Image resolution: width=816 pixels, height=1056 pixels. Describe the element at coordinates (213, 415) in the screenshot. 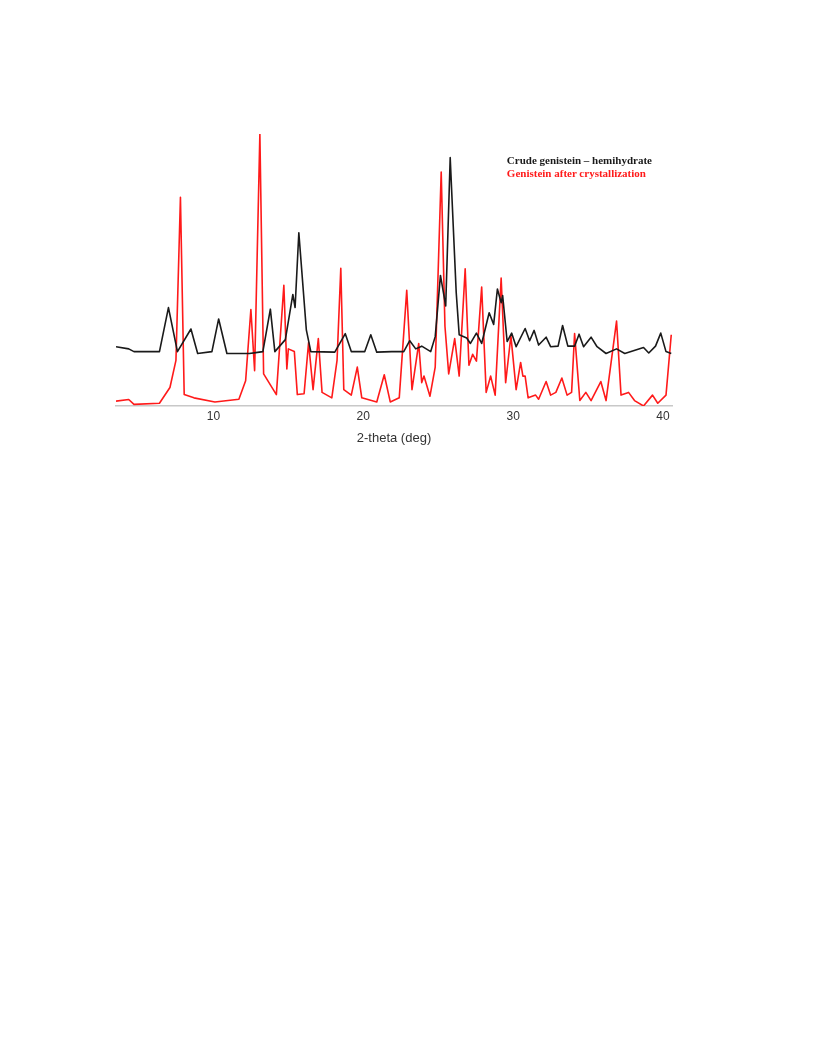

I see `x-tick-label: 10` at that location.